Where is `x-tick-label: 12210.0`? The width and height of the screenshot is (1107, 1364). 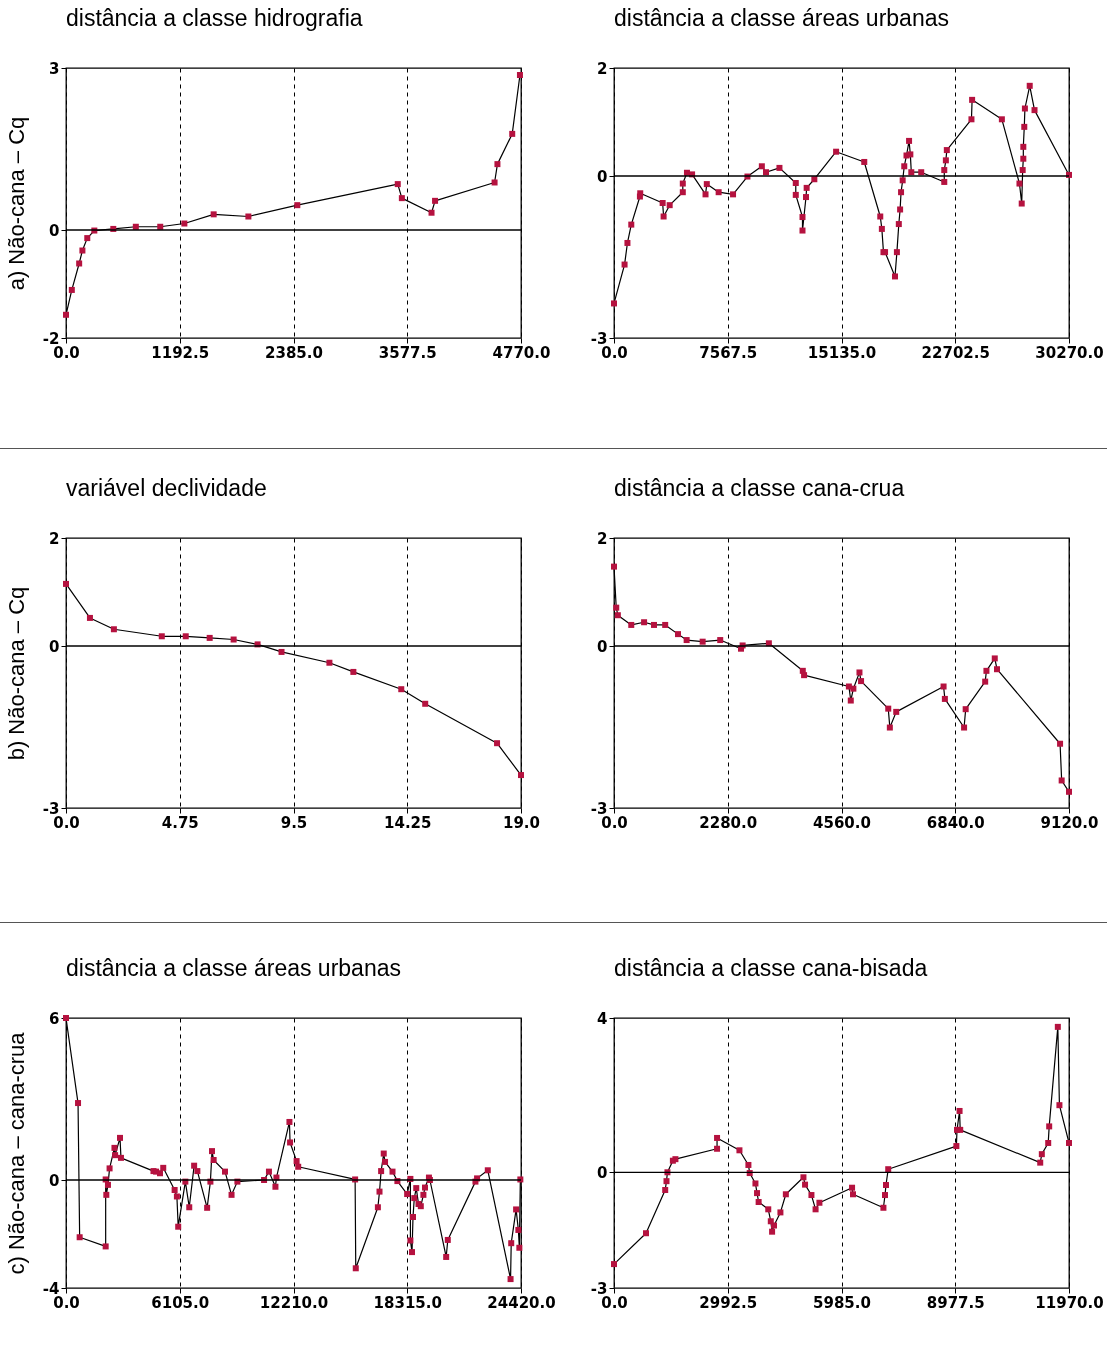 x-tick-label: 12210.0 is located at coordinates (294, 1302).